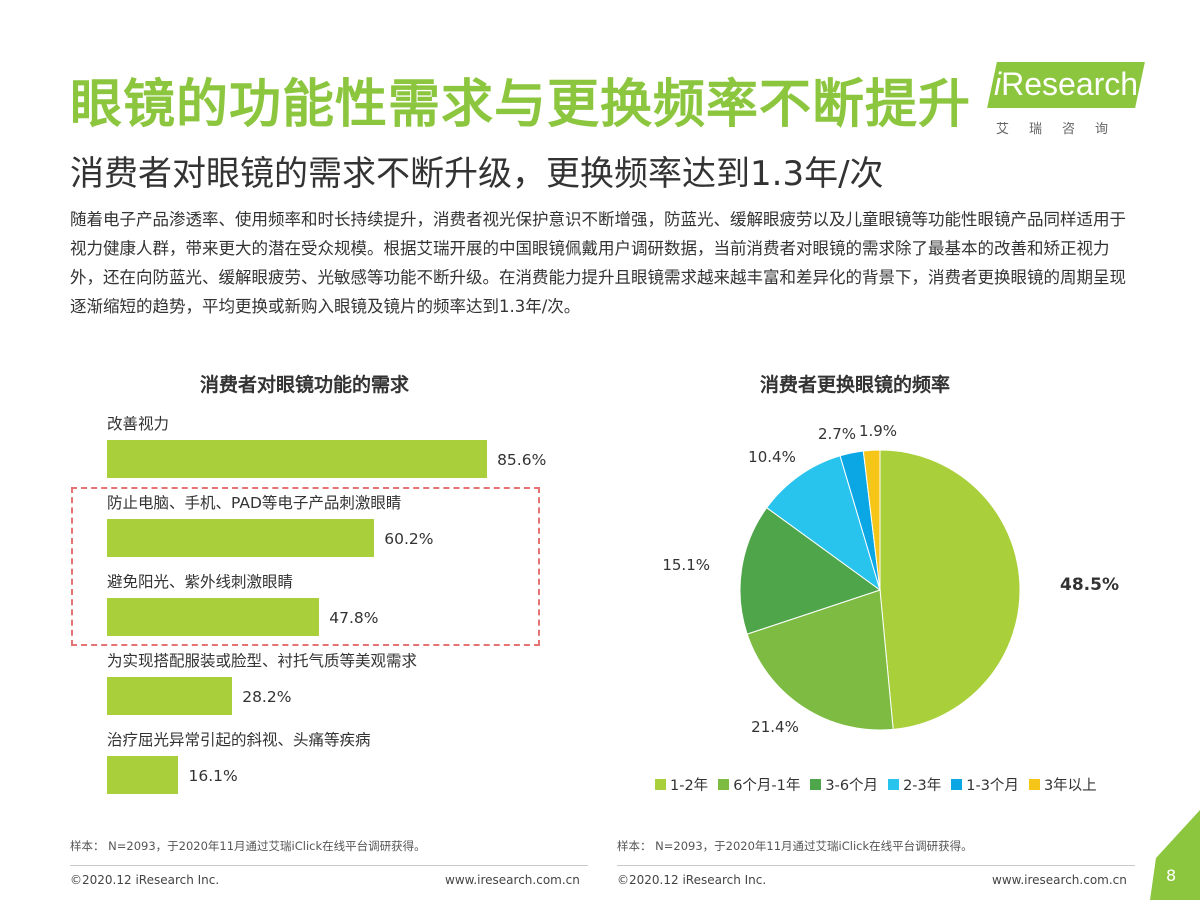 This screenshot has width=1200, height=900. What do you see at coordinates (689, 786) in the screenshot?
I see `legend-label: 1-2年` at bounding box center [689, 786].